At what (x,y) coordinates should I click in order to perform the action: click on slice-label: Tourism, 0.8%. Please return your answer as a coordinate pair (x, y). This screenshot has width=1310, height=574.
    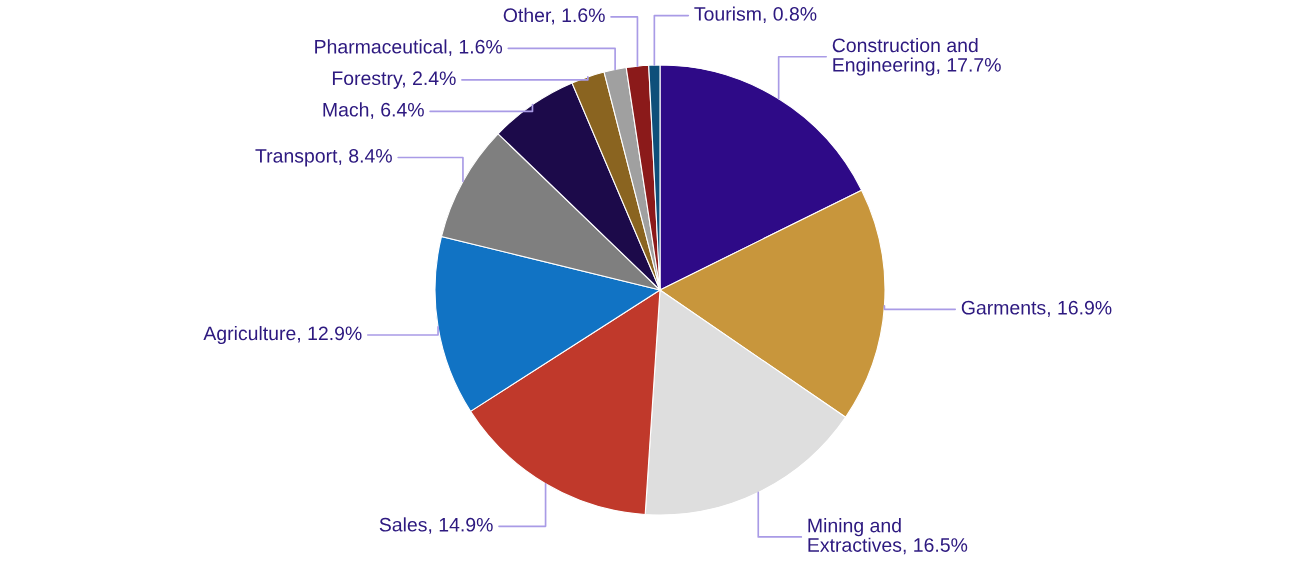
    Looking at the image, I should click on (755, 15).